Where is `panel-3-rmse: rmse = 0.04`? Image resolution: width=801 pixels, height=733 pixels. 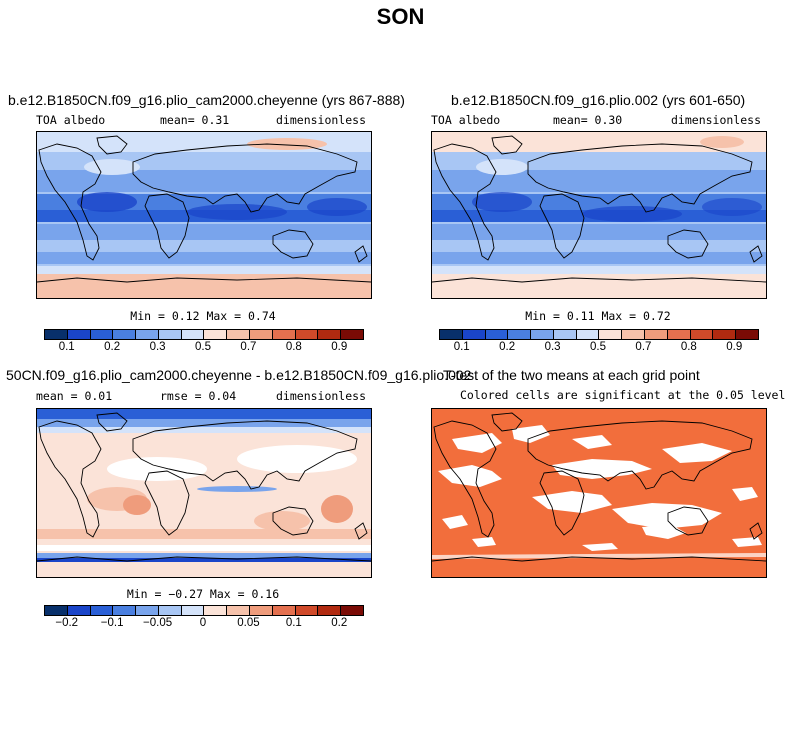 panel-3-rmse: rmse = 0.04 is located at coordinates (198, 396).